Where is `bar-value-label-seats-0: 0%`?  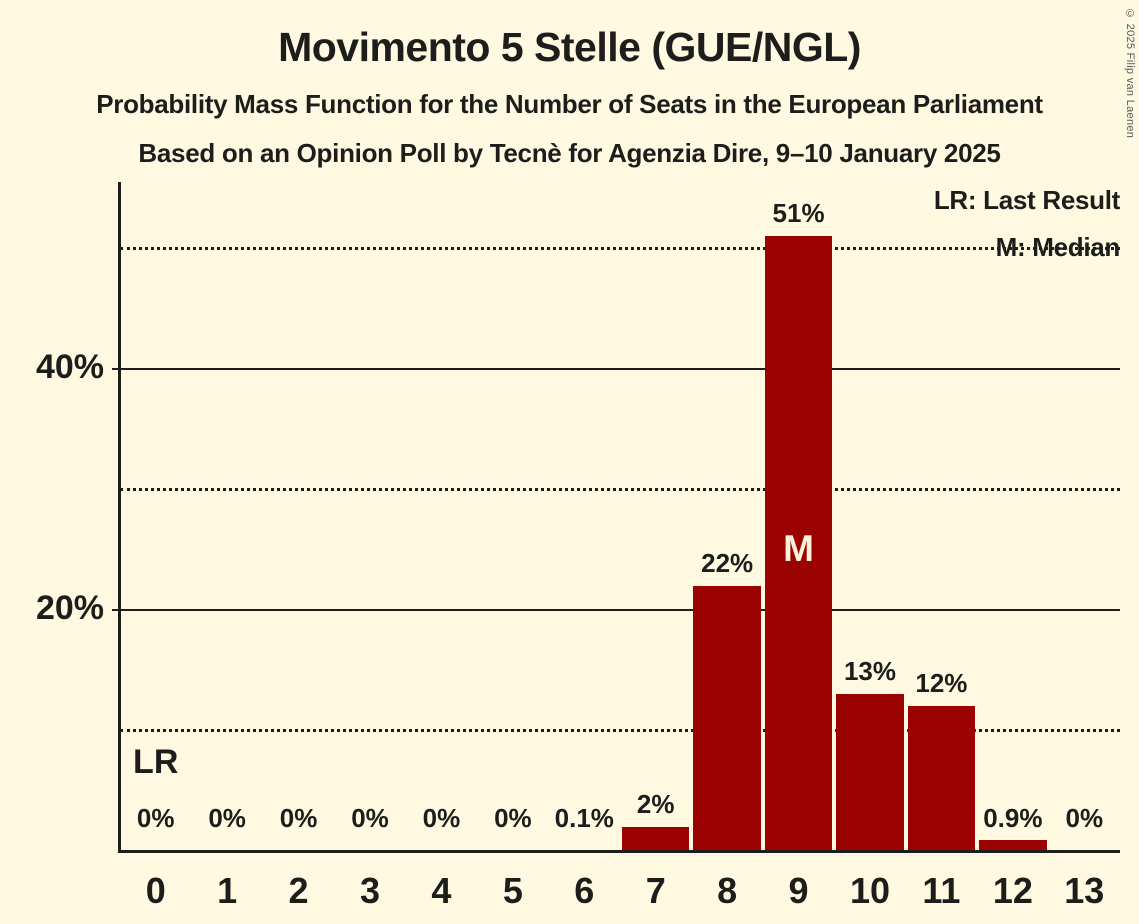 bar-value-label-seats-0: 0% is located at coordinates (155, 818).